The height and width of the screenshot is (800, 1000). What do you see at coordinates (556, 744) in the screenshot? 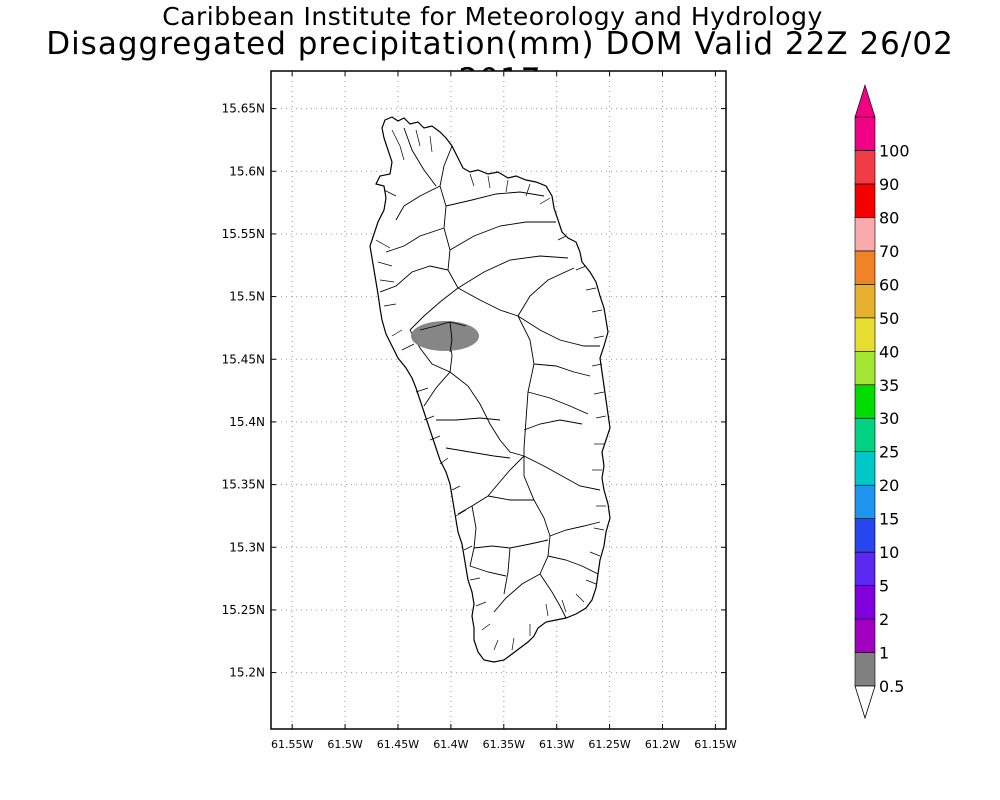
I see `lon-tick-label: 61.3W` at bounding box center [556, 744].